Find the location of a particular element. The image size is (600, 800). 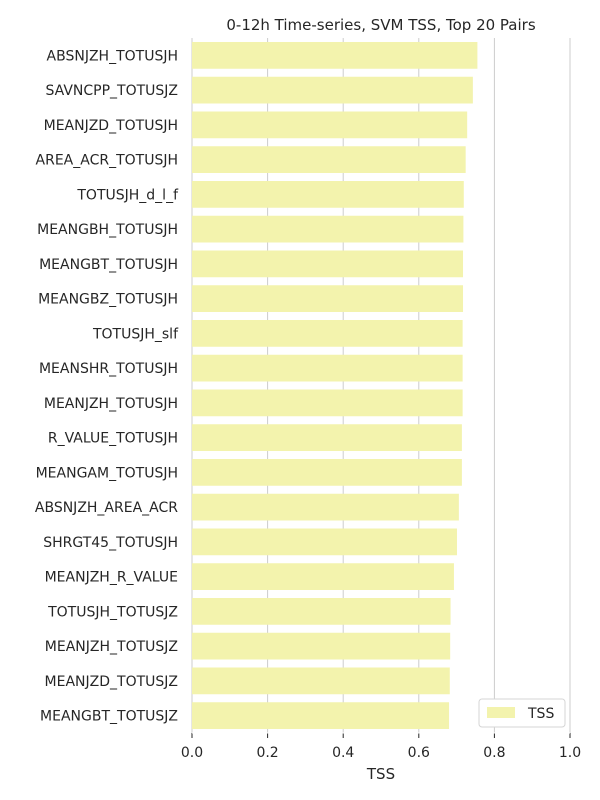

category-label: MEANGBT_TOTUSJZ is located at coordinates (109, 717).